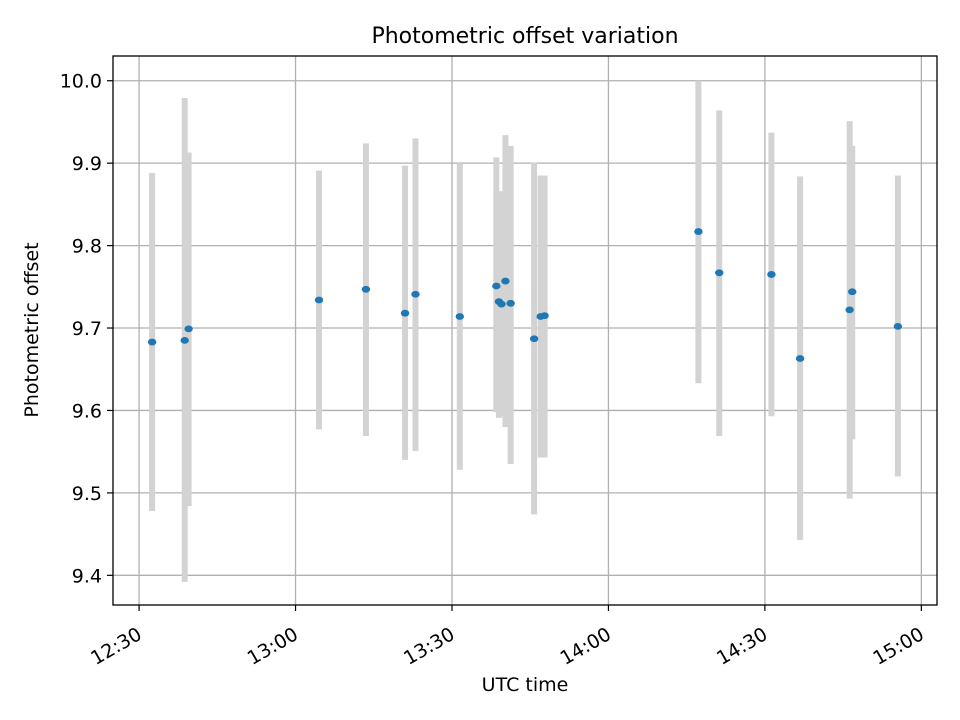 Image resolution: width=960 pixels, height=720 pixels. Describe the element at coordinates (116, 646) in the screenshot. I see `x-tick-label: 12:30` at that location.